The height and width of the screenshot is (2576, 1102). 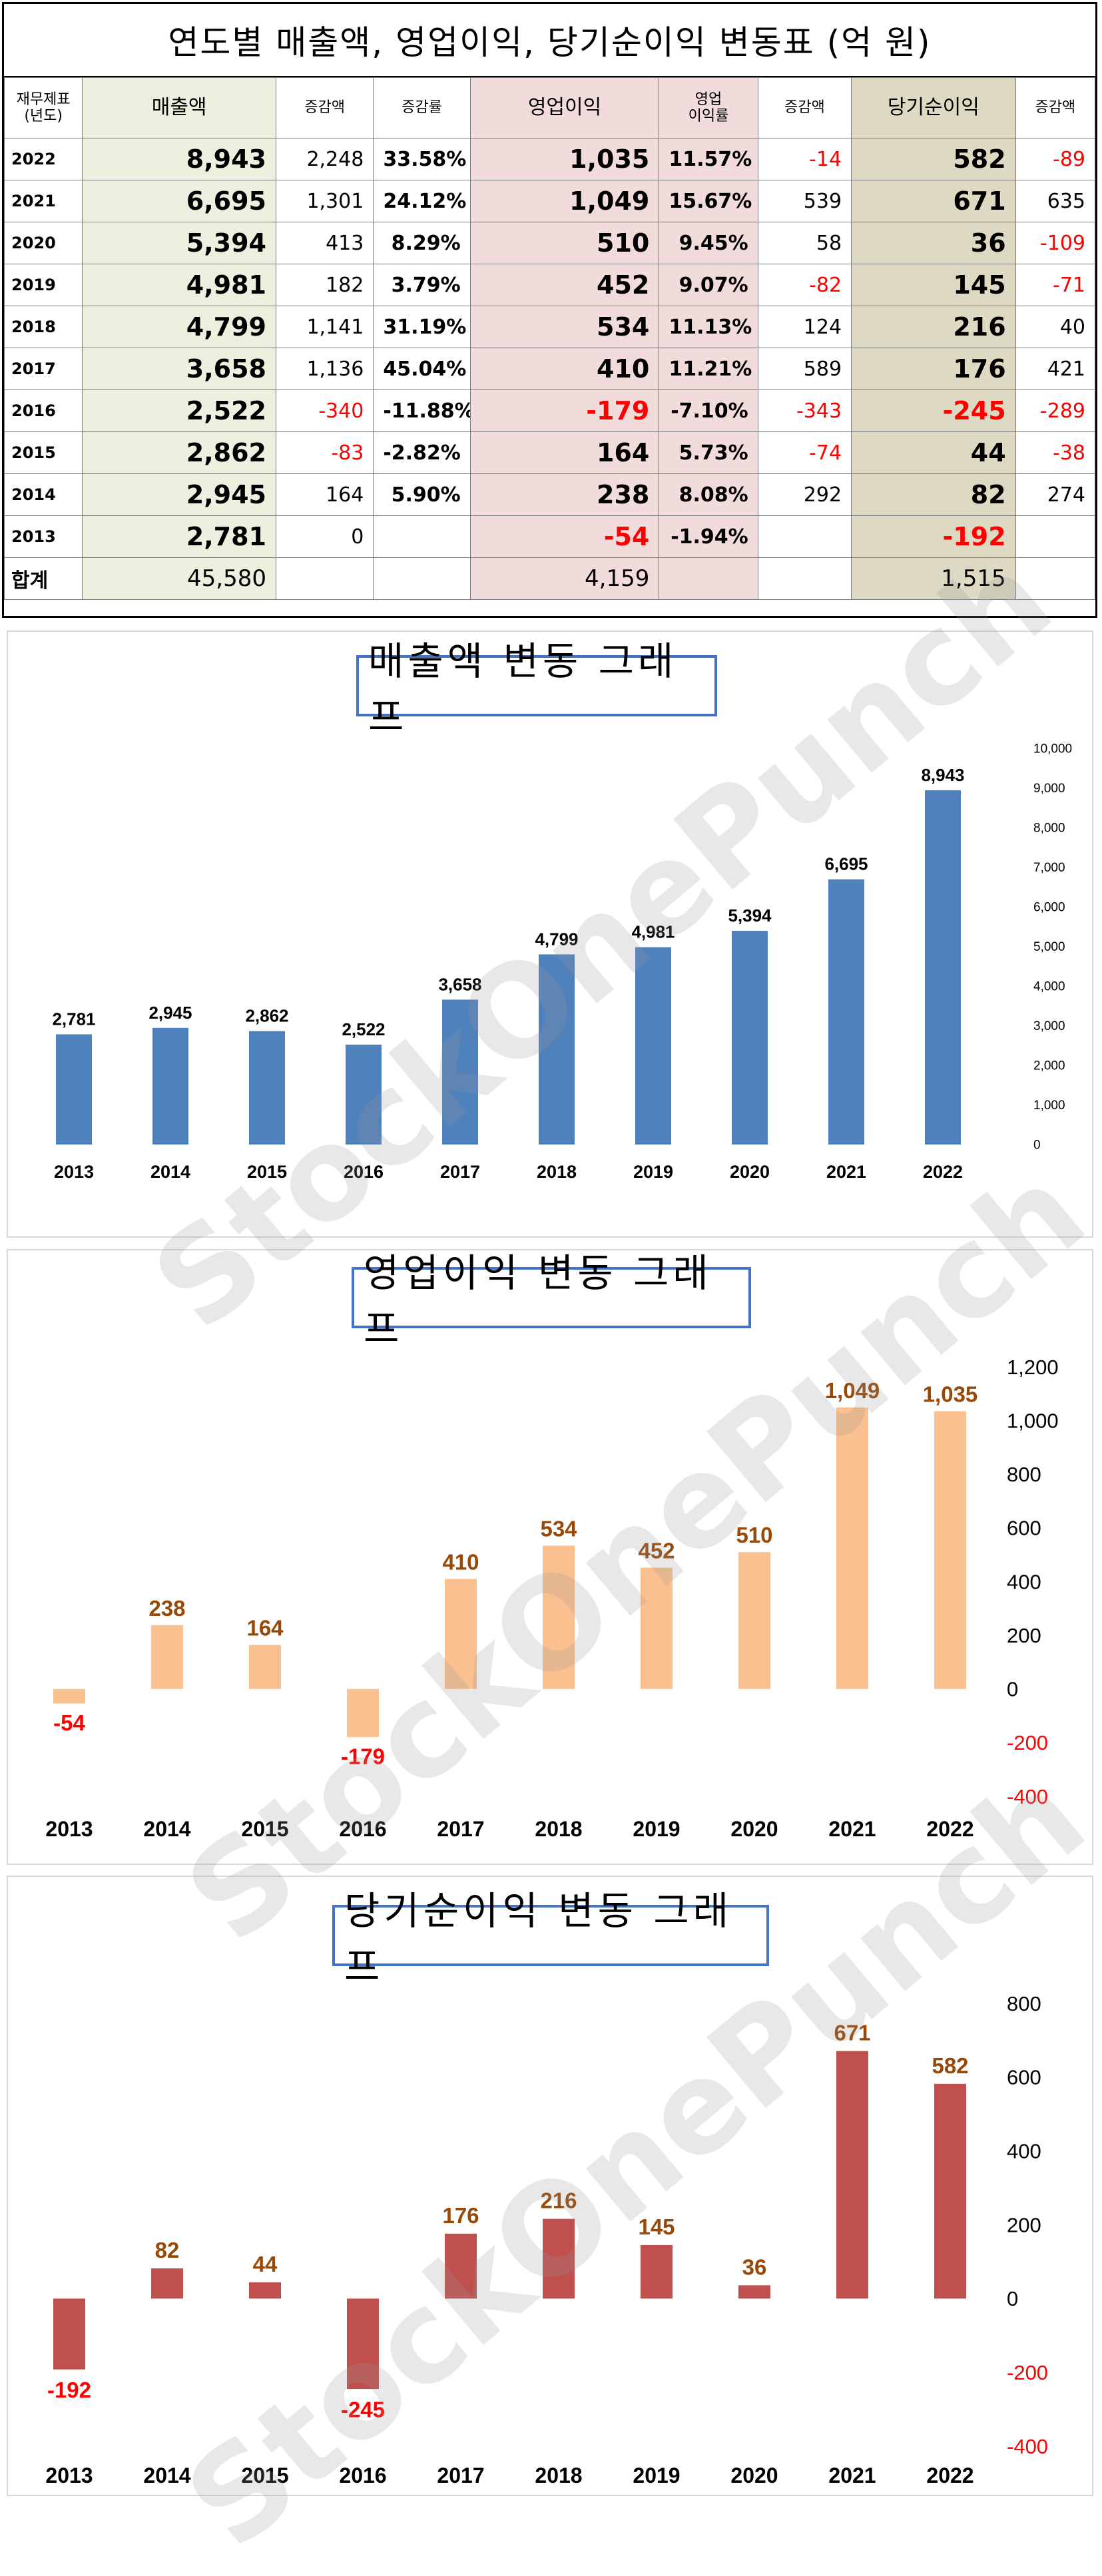 What do you see at coordinates (653, 1172) in the screenshot?
I see `x-tick-label: 2019` at bounding box center [653, 1172].